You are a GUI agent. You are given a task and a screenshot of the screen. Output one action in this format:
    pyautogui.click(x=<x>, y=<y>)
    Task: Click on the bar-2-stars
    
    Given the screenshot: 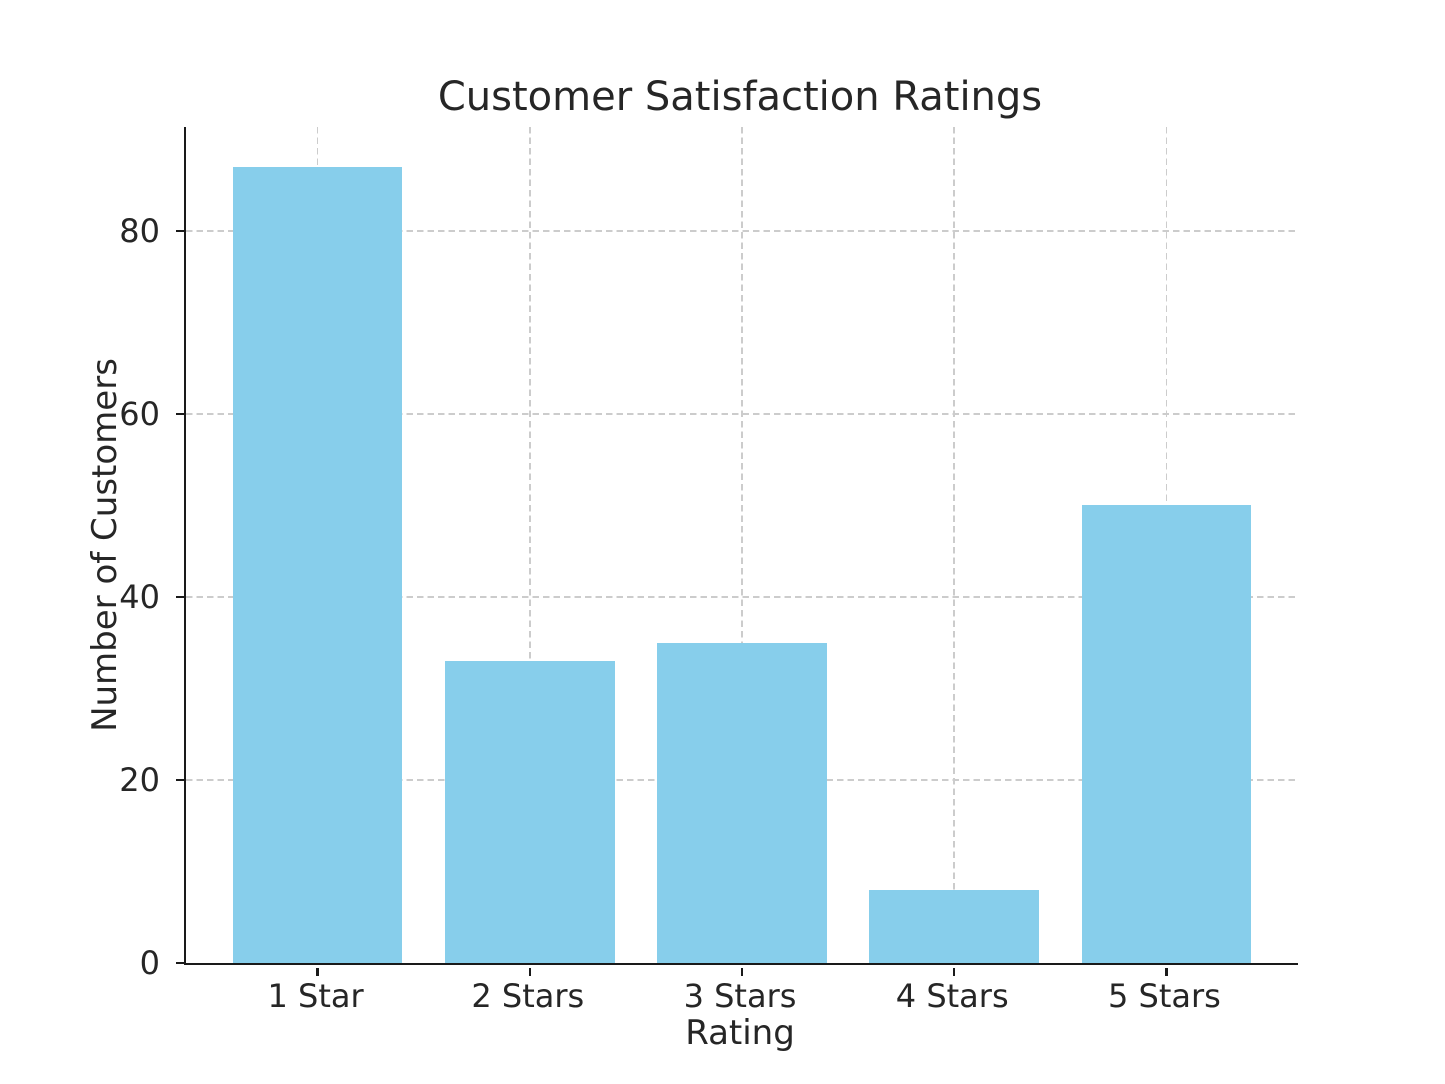 What is the action you would take?
    pyautogui.click(x=529, y=812)
    